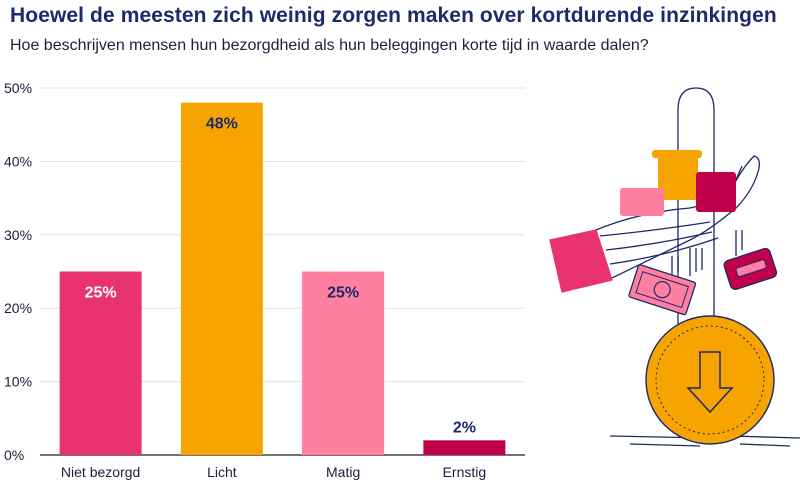  What do you see at coordinates (464, 427) in the screenshot?
I see `data-label: 2%` at bounding box center [464, 427].